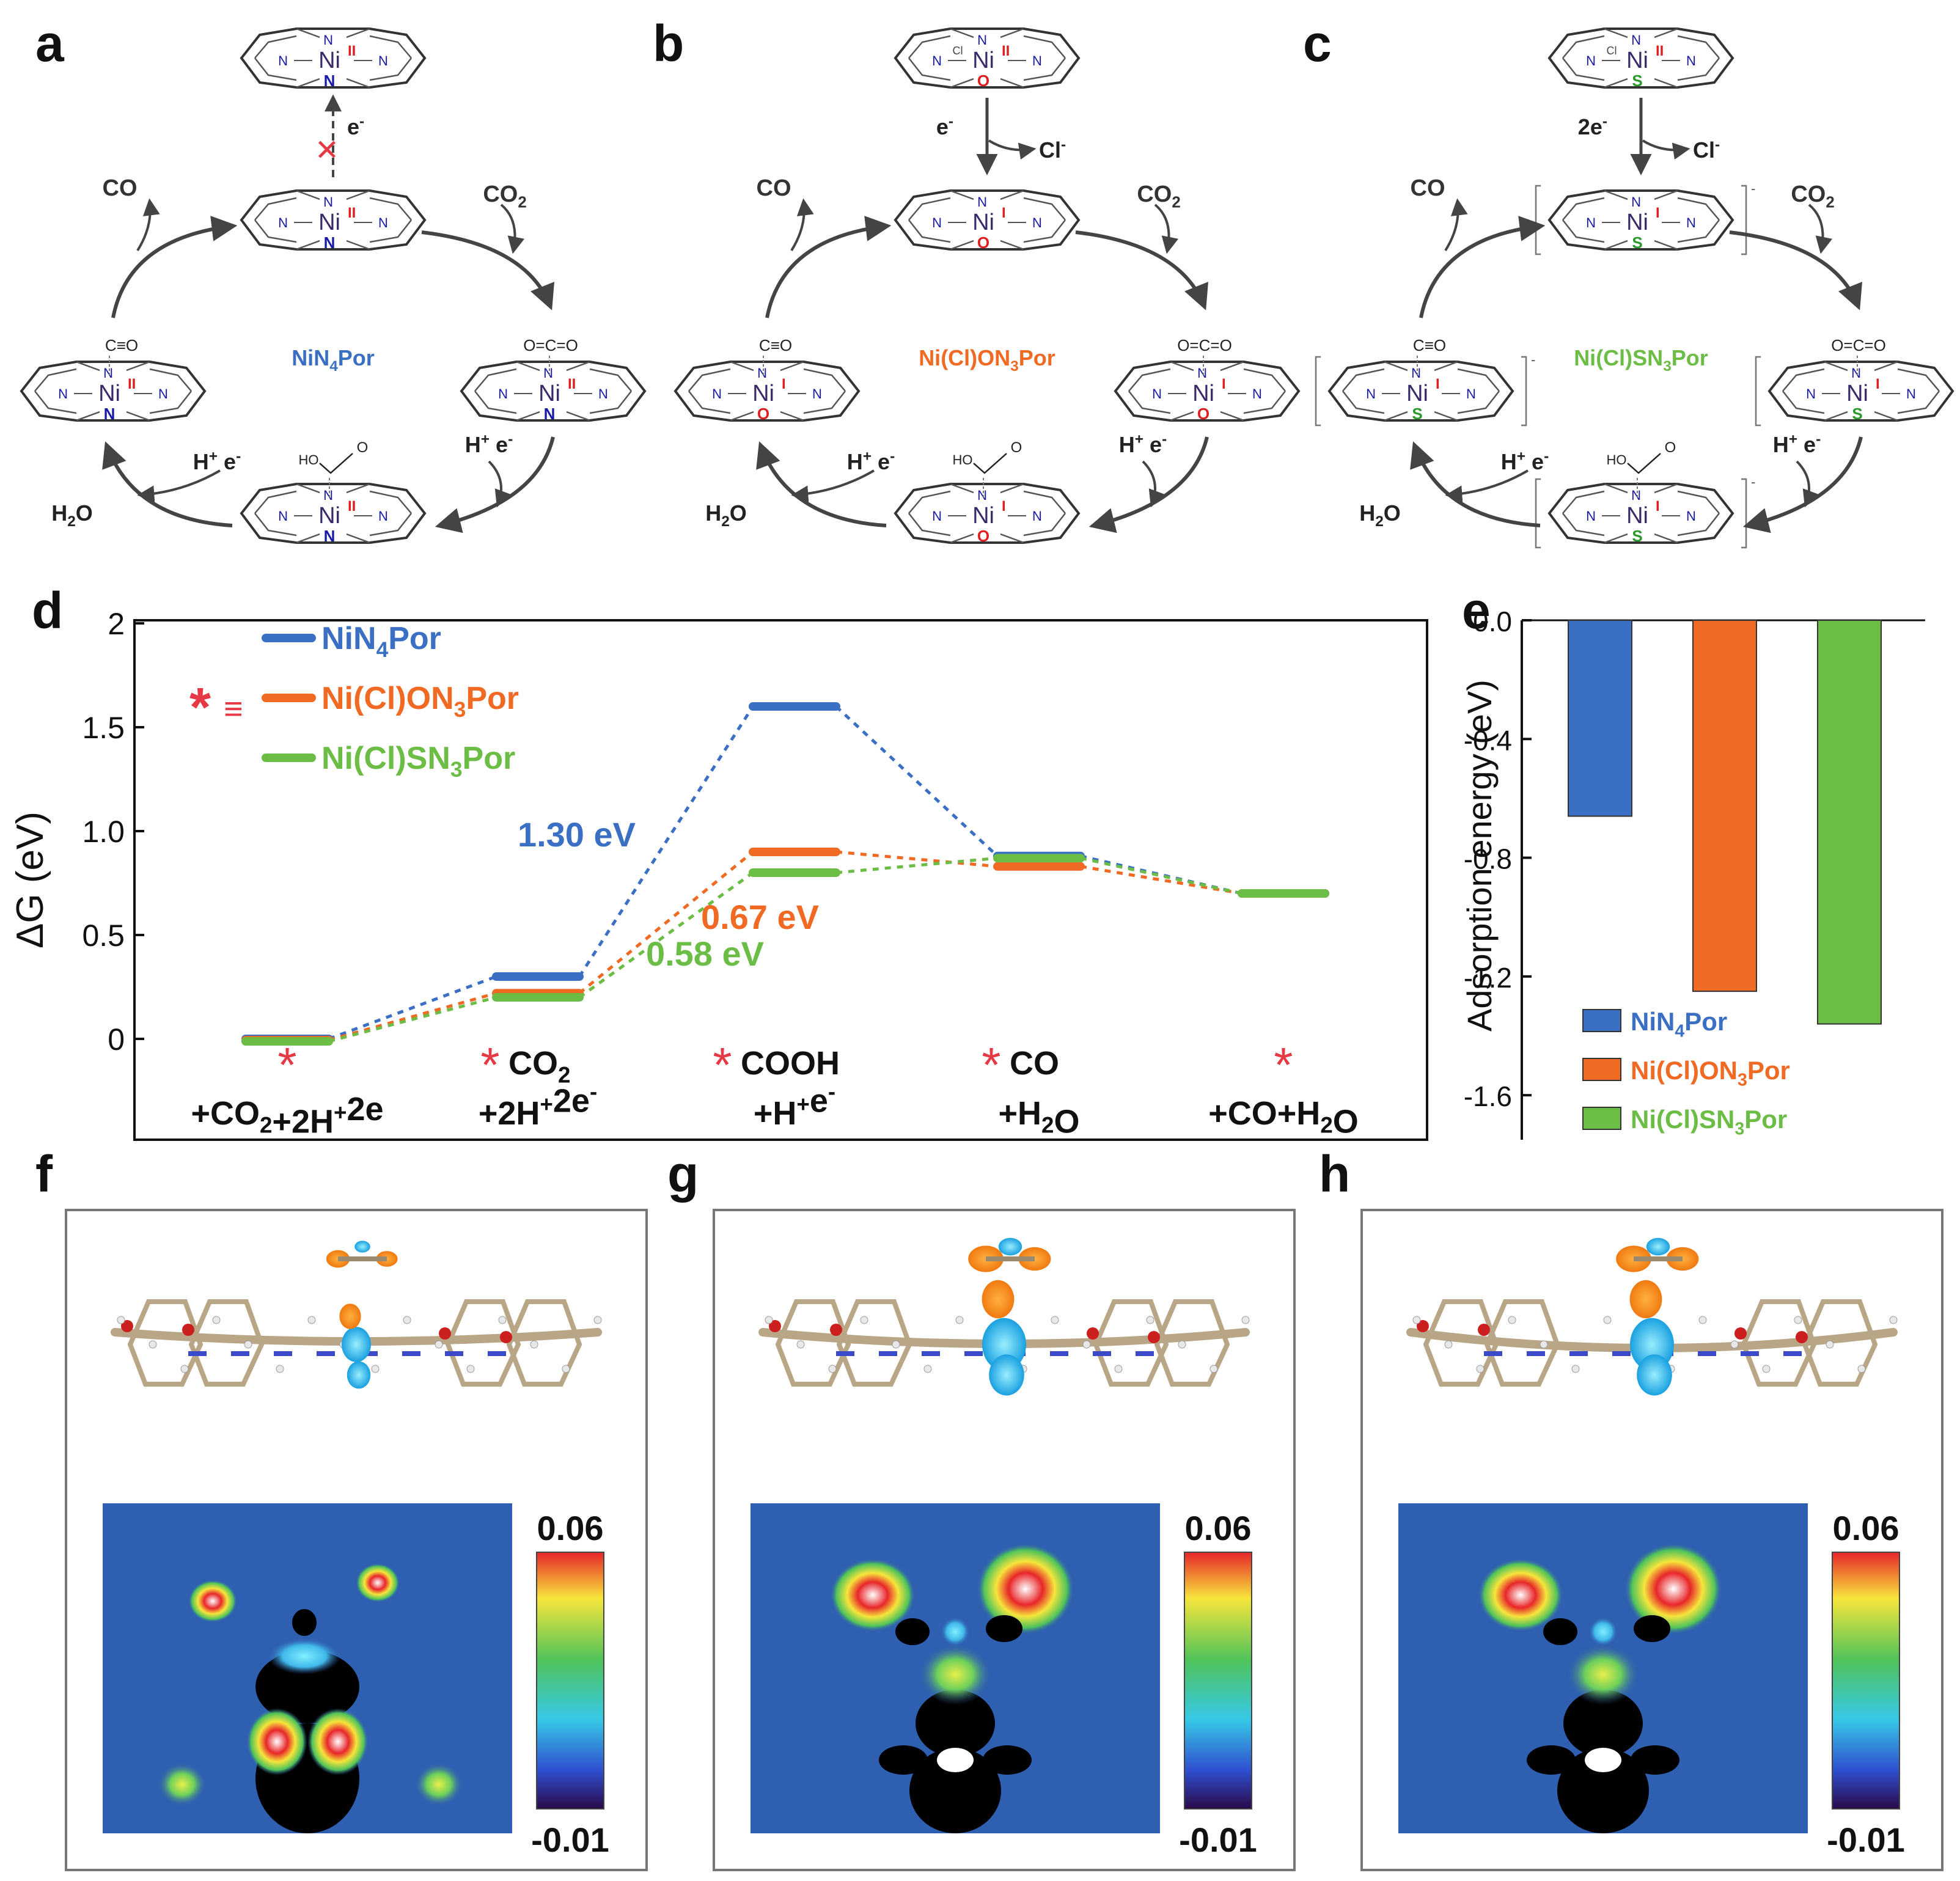 This screenshot has height=1881, width=1960. Describe the element at coordinates (958, 51) in the screenshot. I see `chloride-ligand: Cl` at that location.